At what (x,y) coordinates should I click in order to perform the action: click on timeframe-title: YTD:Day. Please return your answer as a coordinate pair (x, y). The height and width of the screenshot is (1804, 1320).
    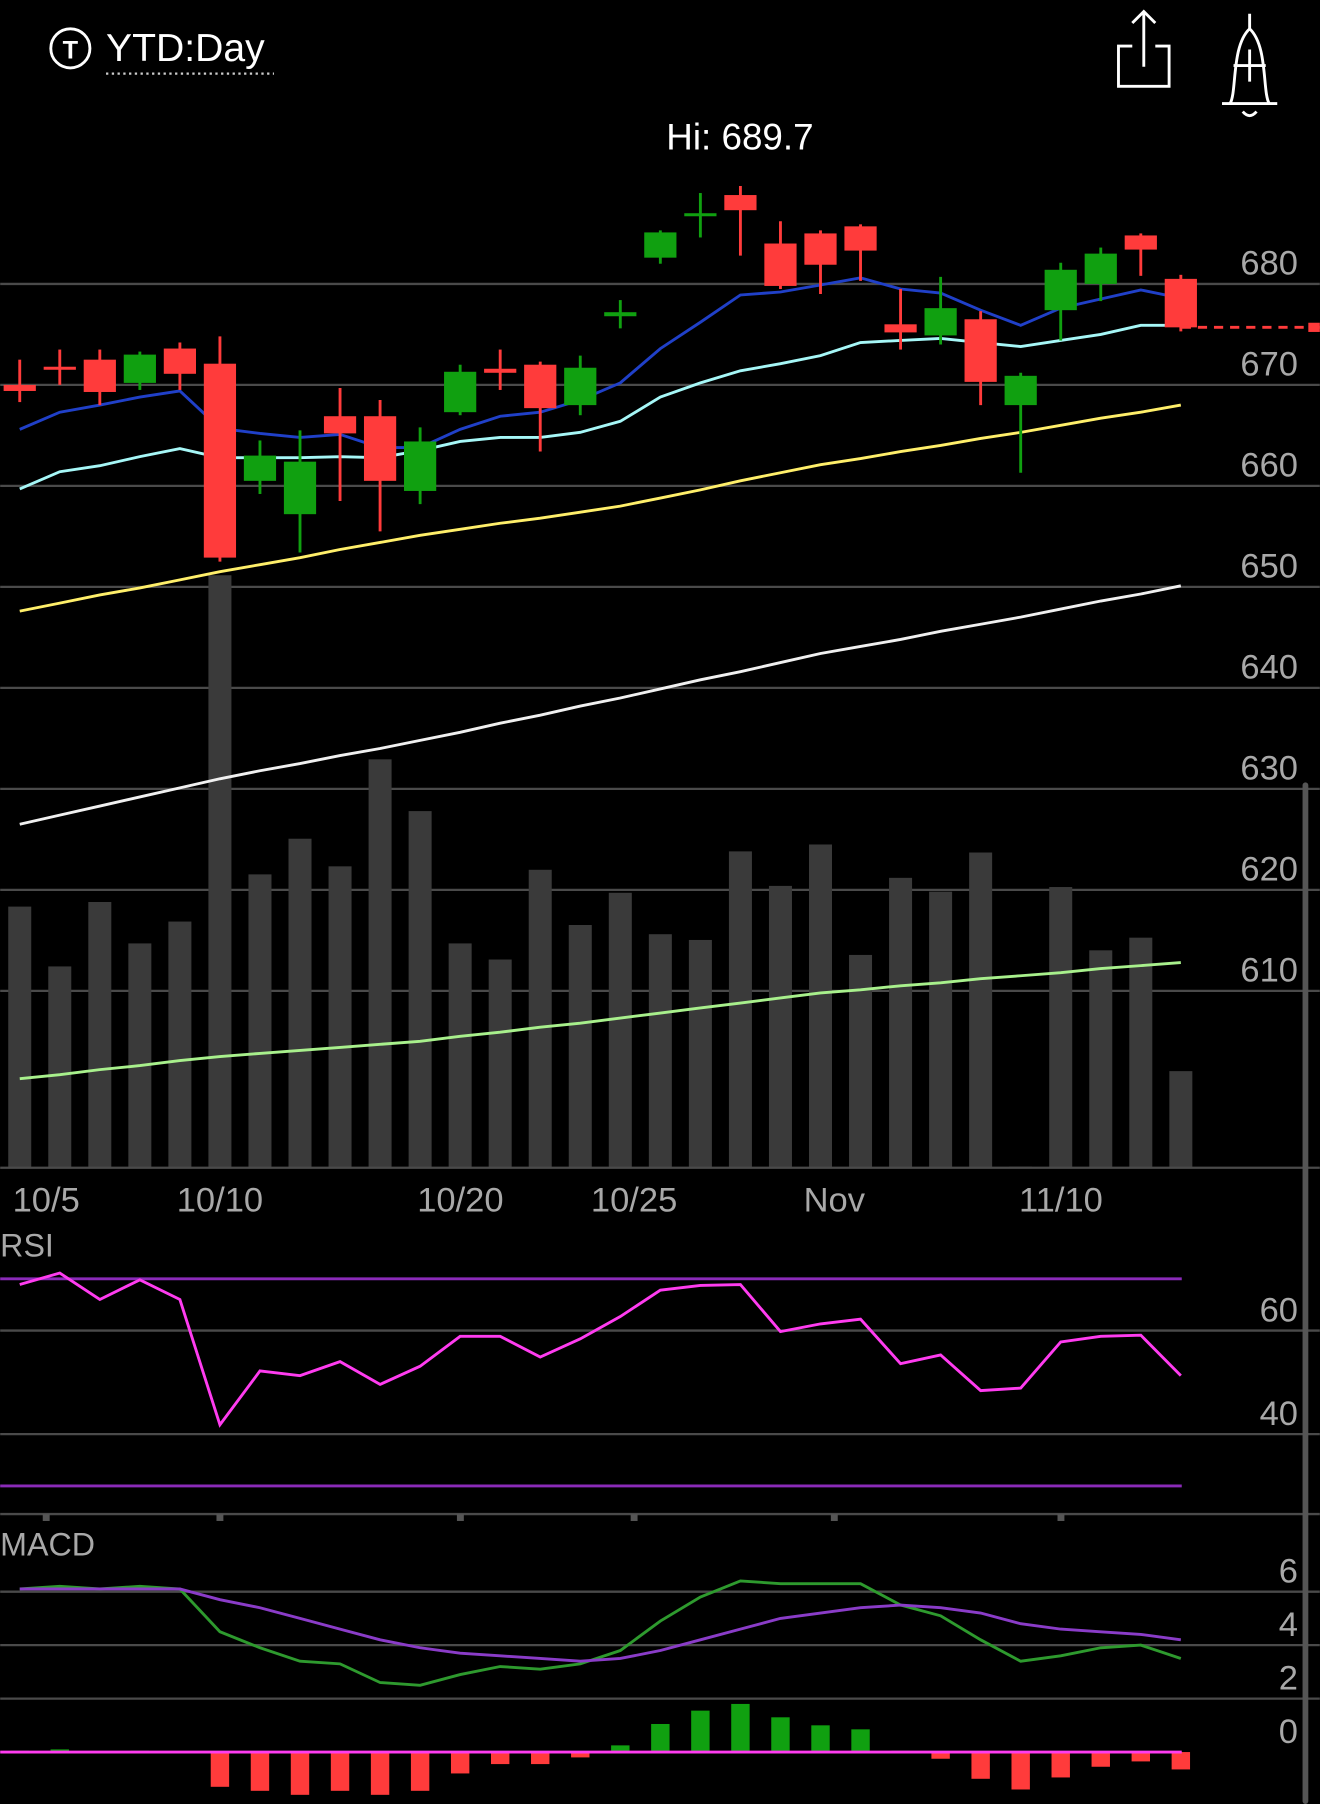
    Looking at the image, I should click on (185, 48).